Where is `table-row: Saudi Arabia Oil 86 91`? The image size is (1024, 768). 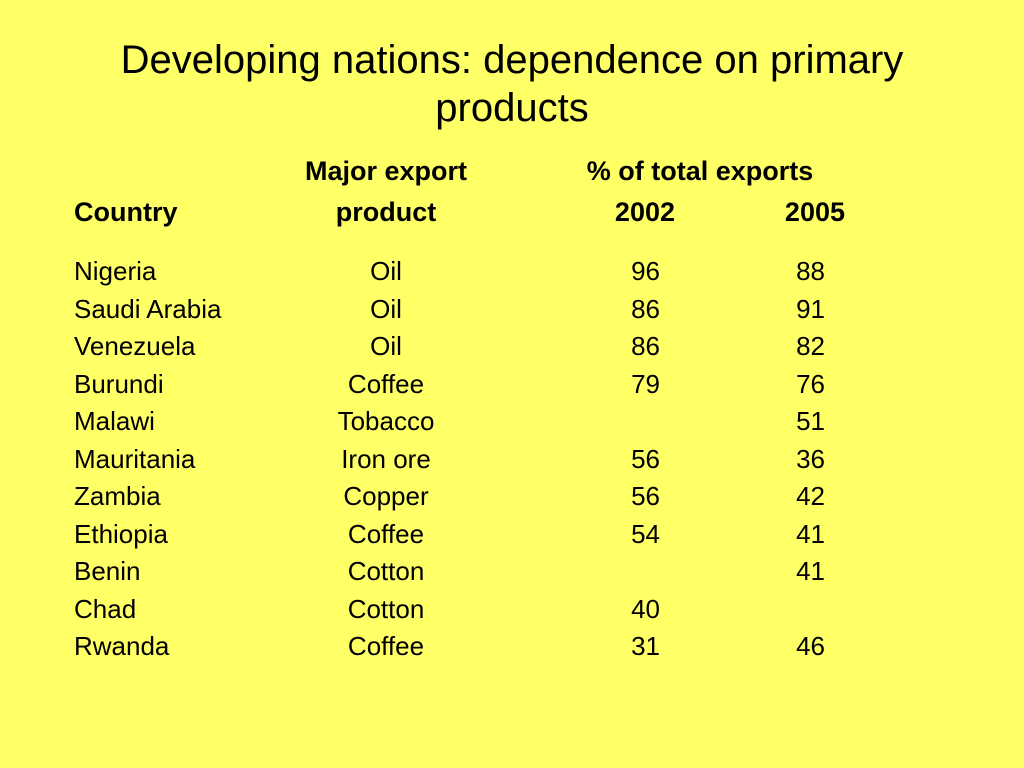
table-row: Saudi Arabia Oil 86 91 is located at coordinates (512, 310).